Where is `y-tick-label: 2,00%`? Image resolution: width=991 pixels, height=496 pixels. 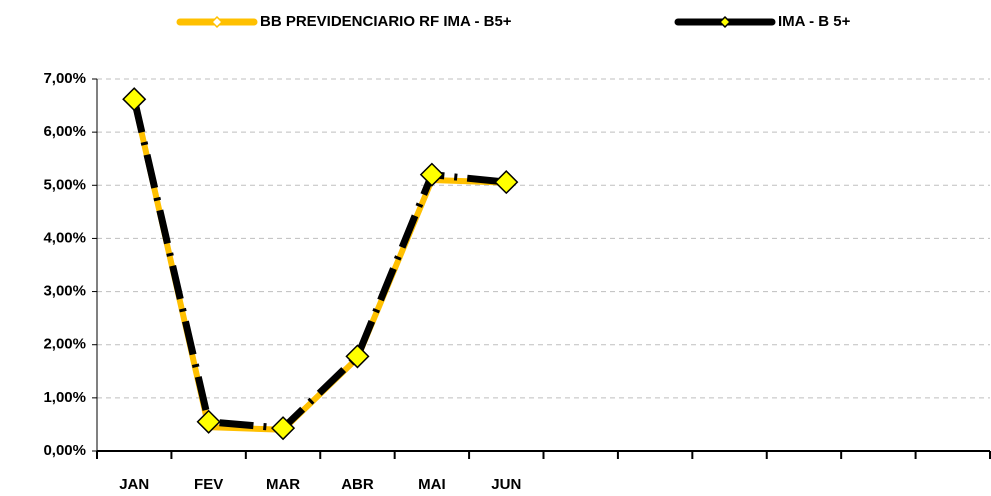
y-tick-label: 2,00% is located at coordinates (64, 344).